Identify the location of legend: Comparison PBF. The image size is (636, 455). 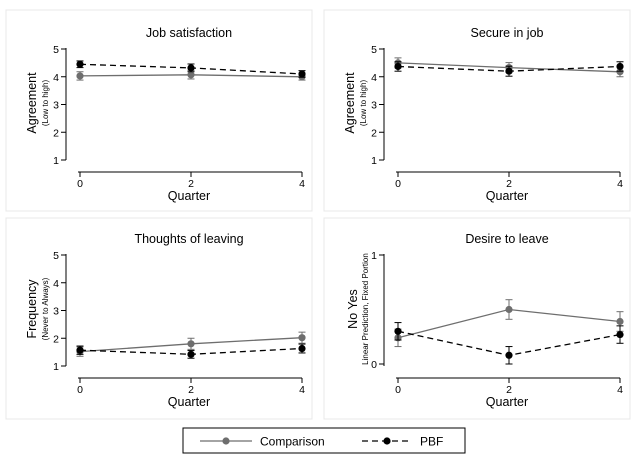
(324, 440).